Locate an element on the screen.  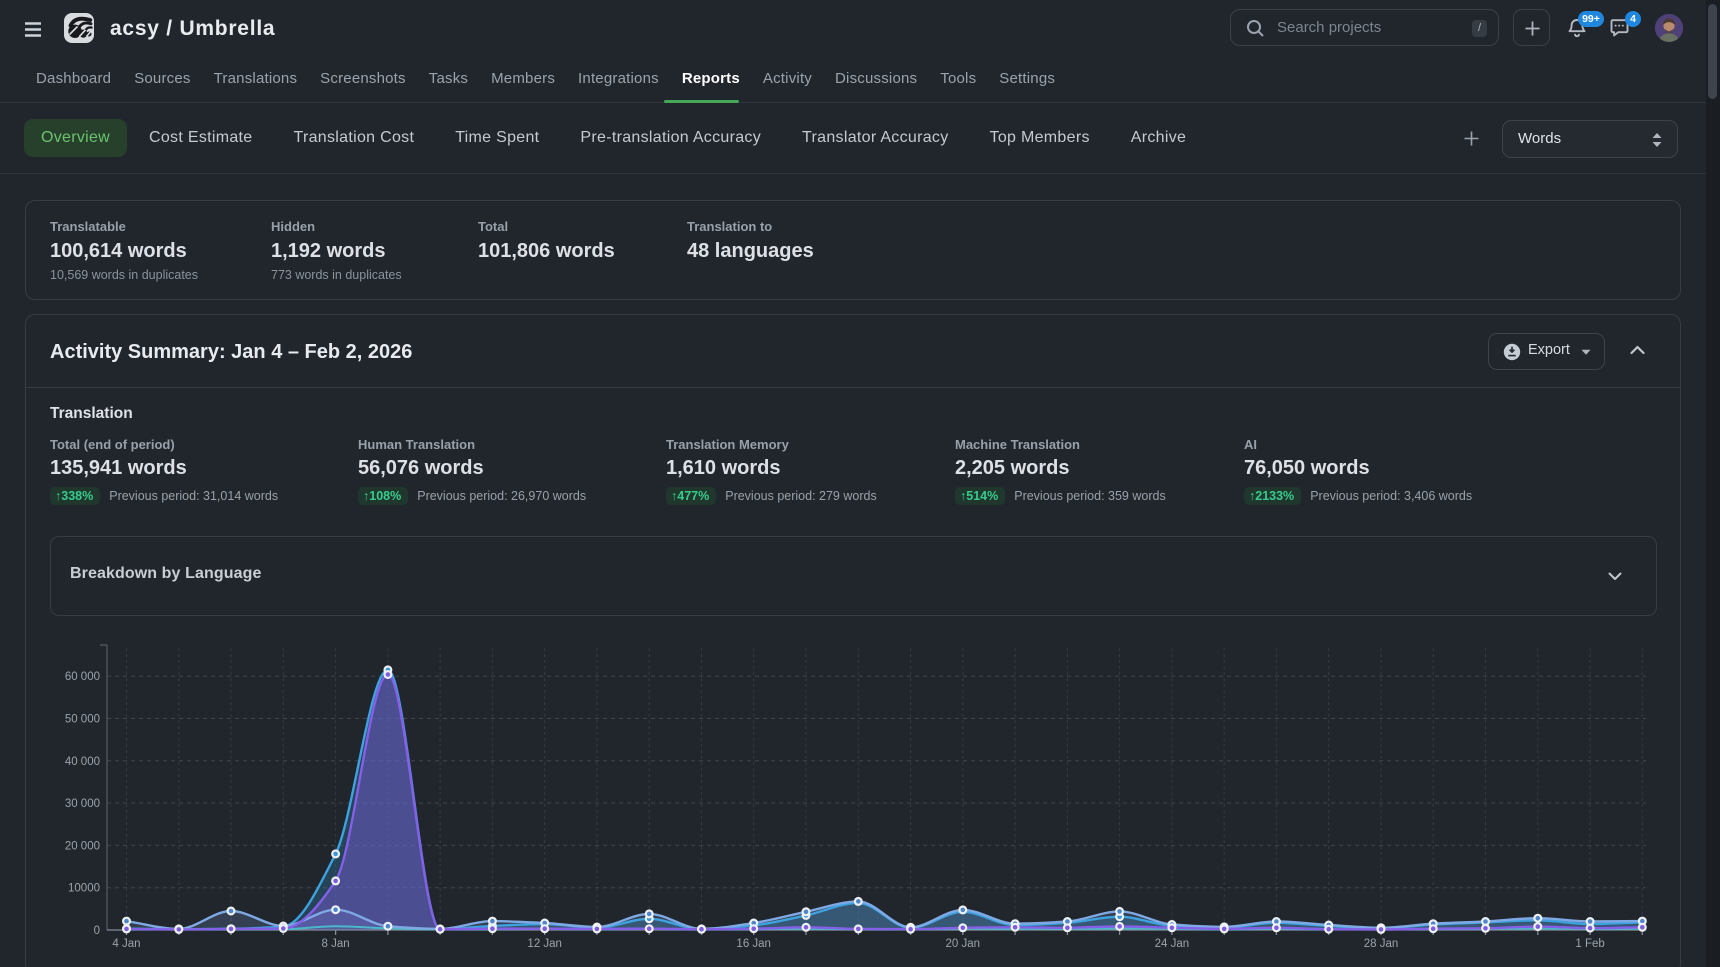
svg-text: 40 000 is located at coordinates (82, 762).